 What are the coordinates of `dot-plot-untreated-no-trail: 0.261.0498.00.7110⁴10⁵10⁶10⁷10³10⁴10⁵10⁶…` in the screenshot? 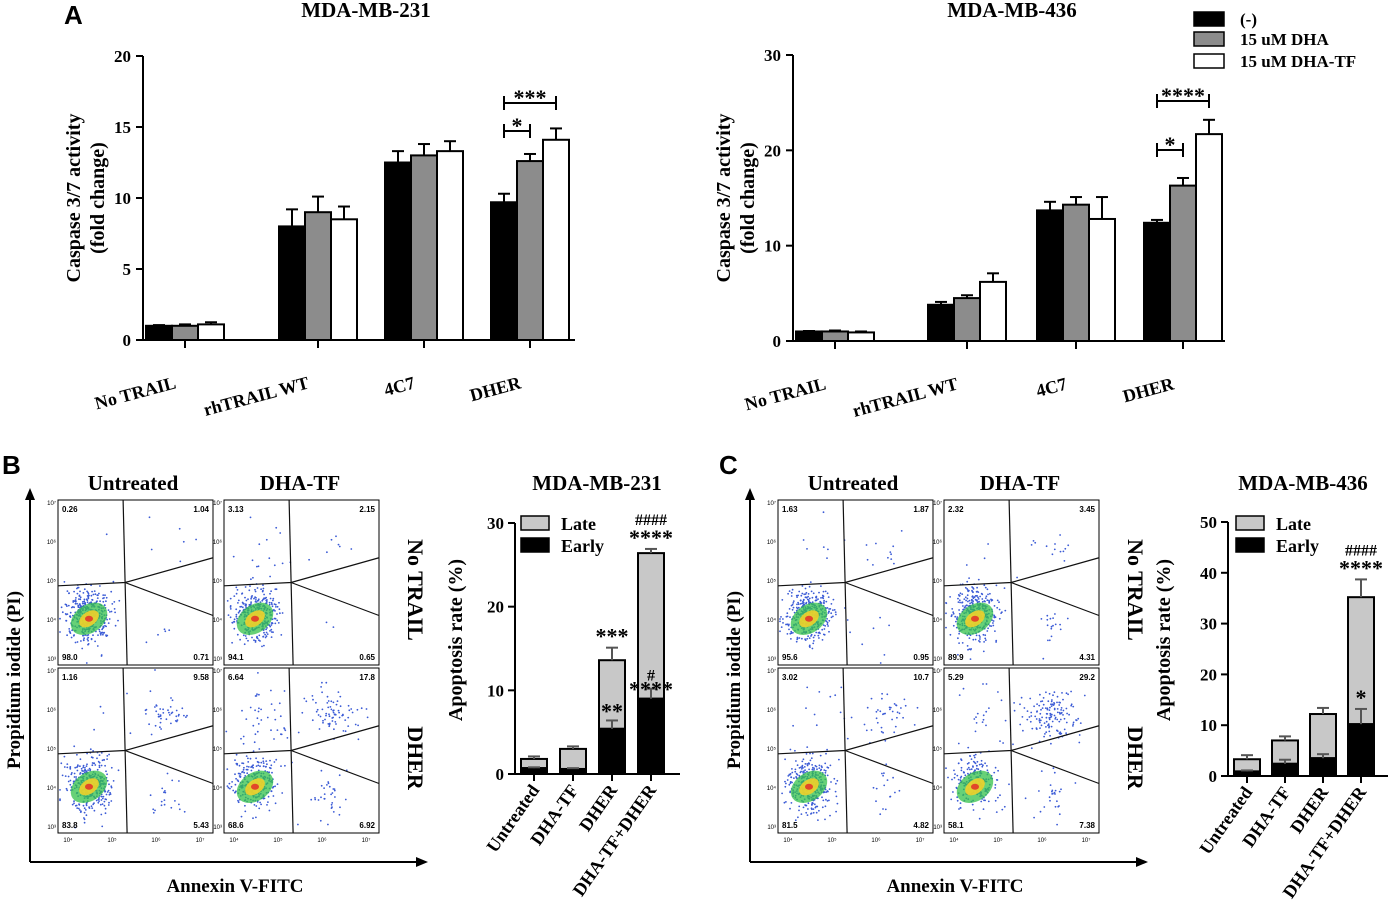 It's located at (130, 587).